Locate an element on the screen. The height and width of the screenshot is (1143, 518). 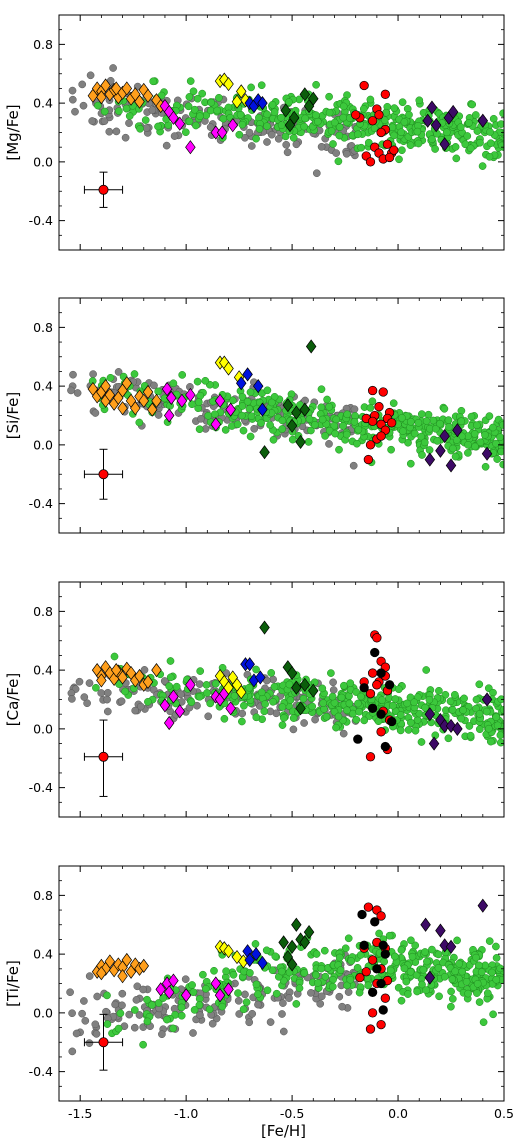
plot-area is located at coordinates (286, 121).